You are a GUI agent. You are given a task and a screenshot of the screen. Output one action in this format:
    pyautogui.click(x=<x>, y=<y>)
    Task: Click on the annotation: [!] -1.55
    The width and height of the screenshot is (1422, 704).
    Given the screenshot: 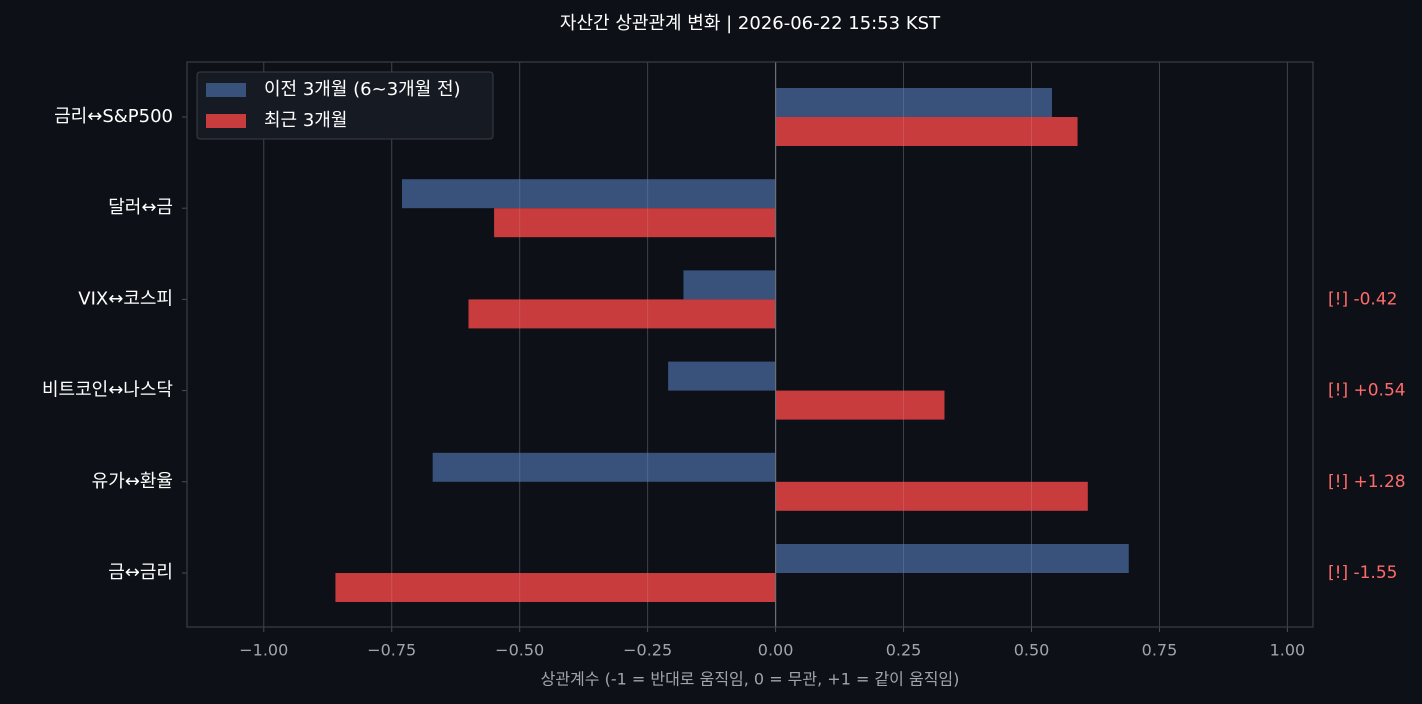 What is the action you would take?
    pyautogui.click(x=1362, y=573)
    